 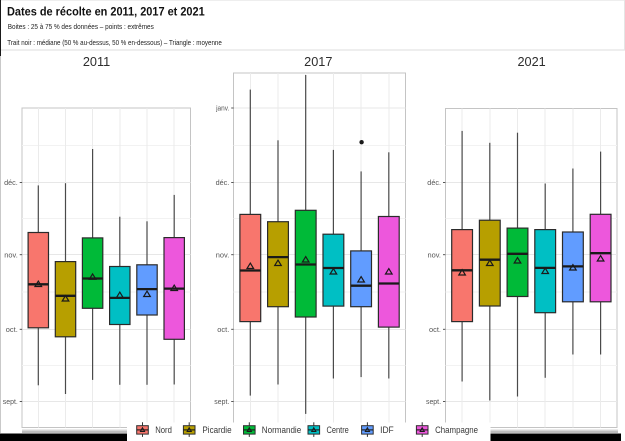 What do you see at coordinates (281, 430) in the screenshot?
I see `svg-text: Normandie` at bounding box center [281, 430].